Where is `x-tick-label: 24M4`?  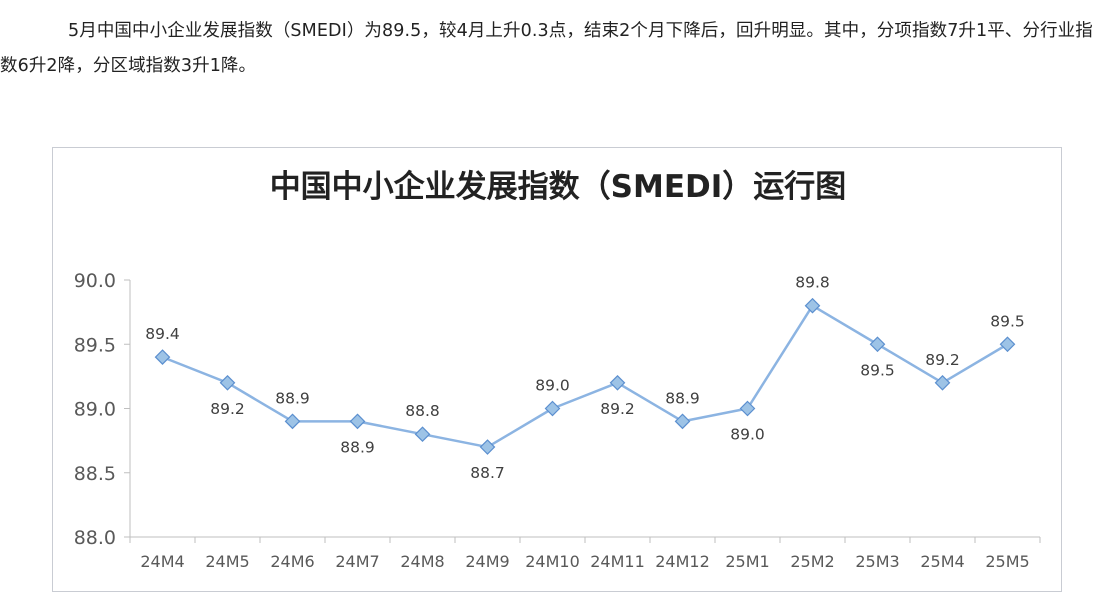
x-tick-label: 24M4 is located at coordinates (162, 561).